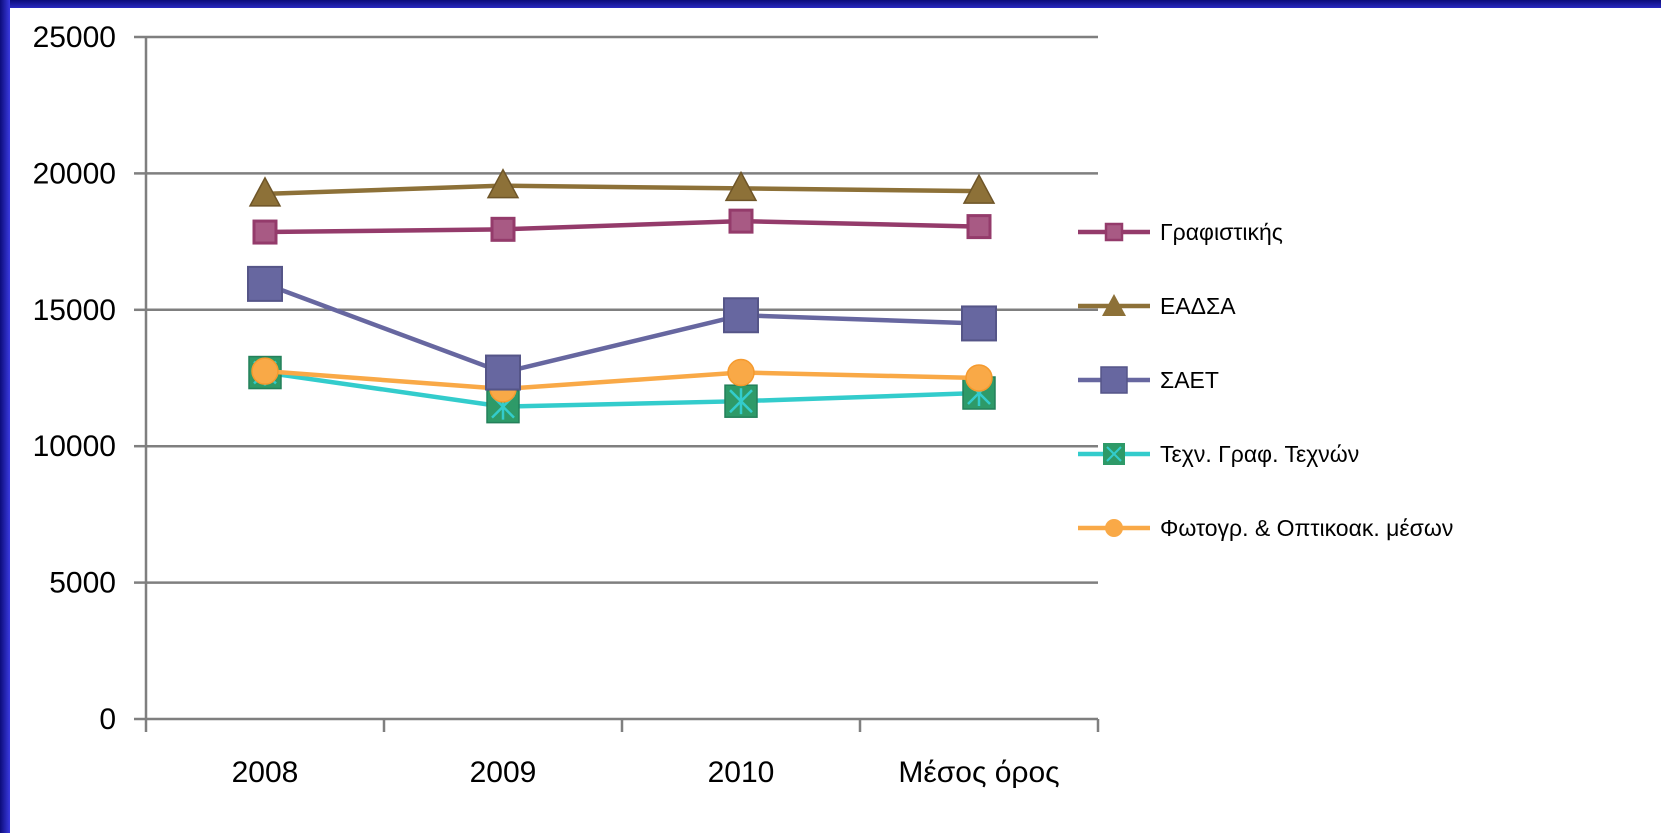  I want to click on legend-item: Τεχν. Γραφ. Τεχνών, so click(1218, 454).